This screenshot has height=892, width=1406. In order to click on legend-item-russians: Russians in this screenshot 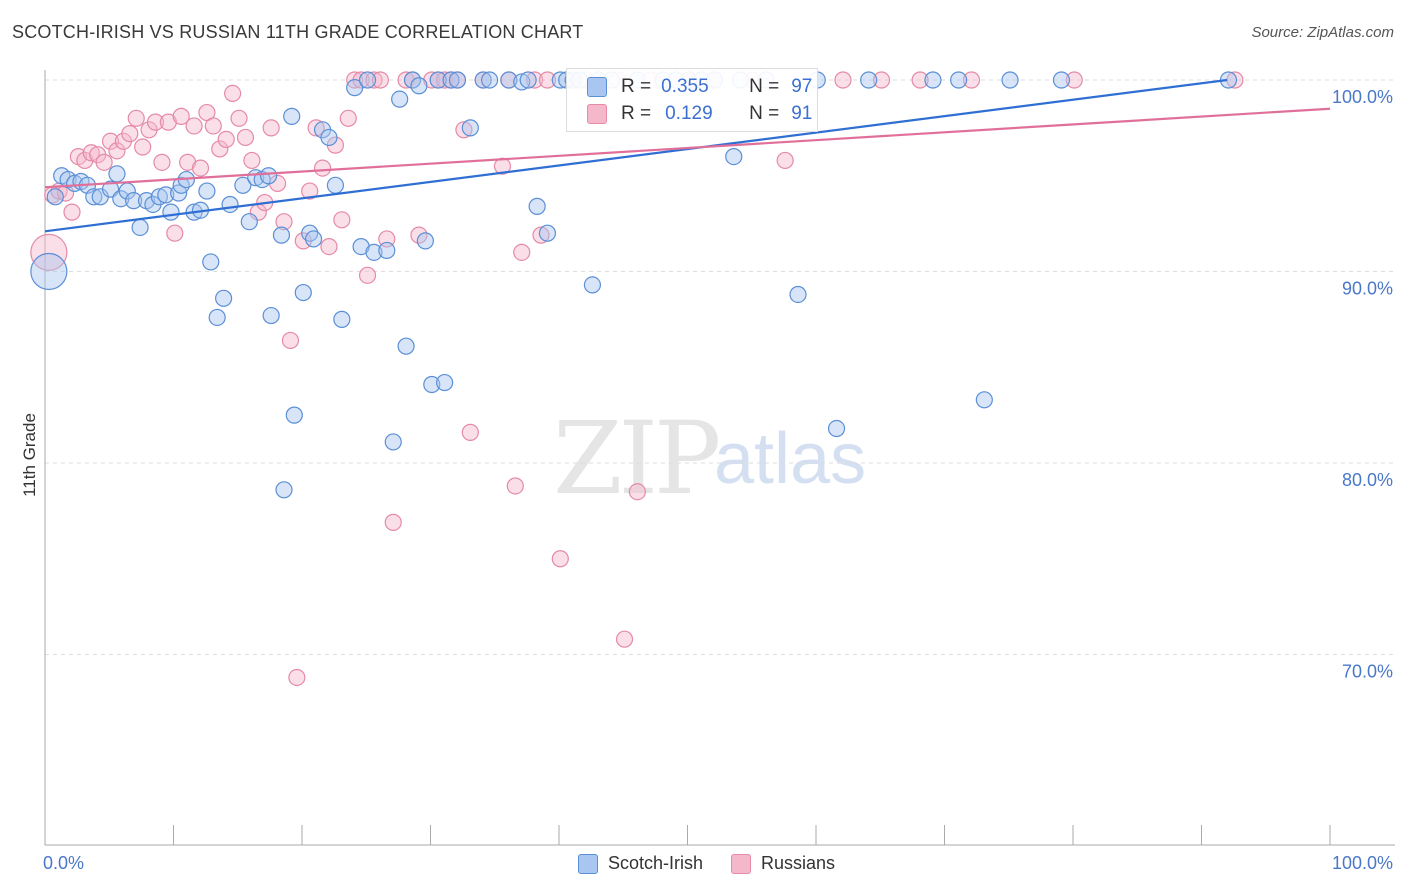, I will do `click(783, 863)`.